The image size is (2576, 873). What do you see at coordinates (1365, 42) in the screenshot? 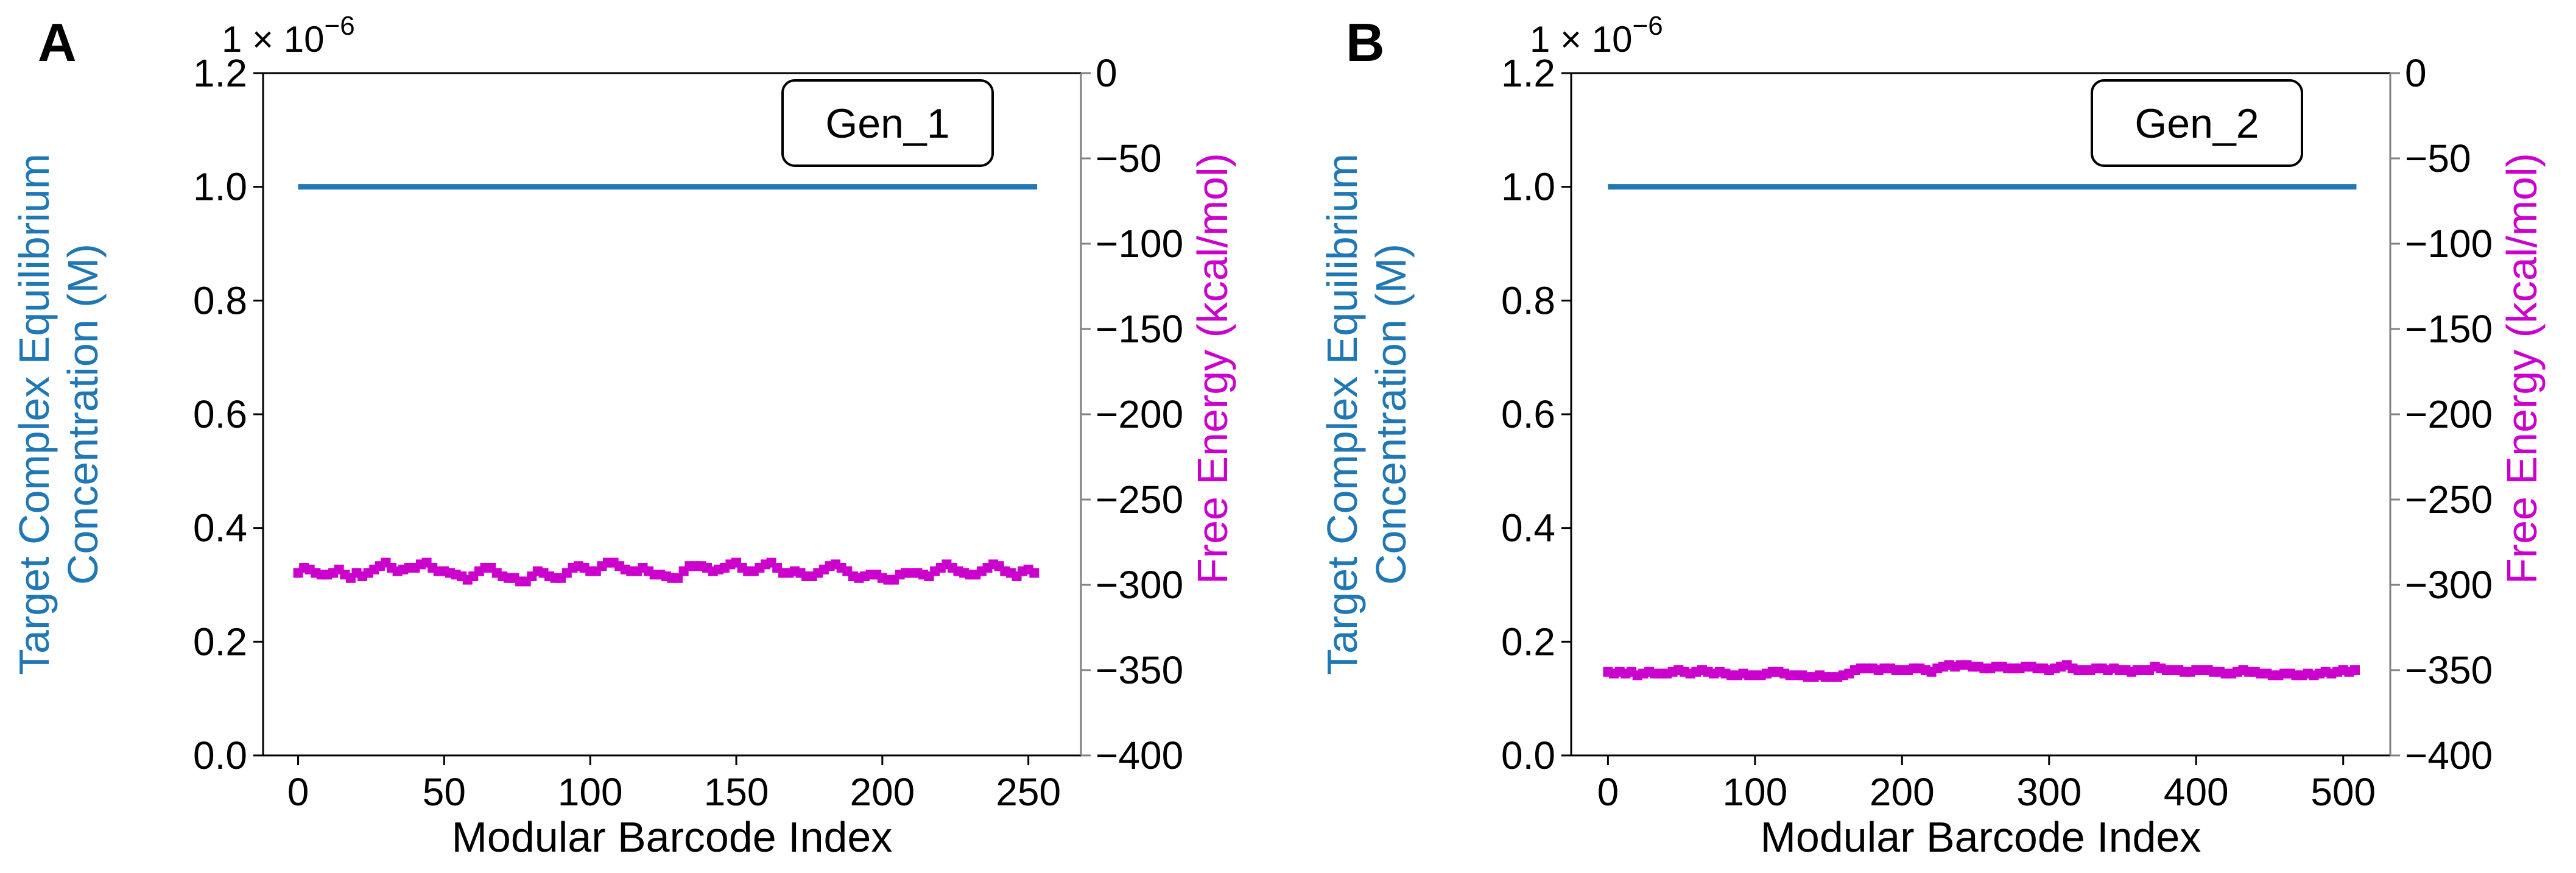
I see `panel-label: B` at bounding box center [1365, 42].